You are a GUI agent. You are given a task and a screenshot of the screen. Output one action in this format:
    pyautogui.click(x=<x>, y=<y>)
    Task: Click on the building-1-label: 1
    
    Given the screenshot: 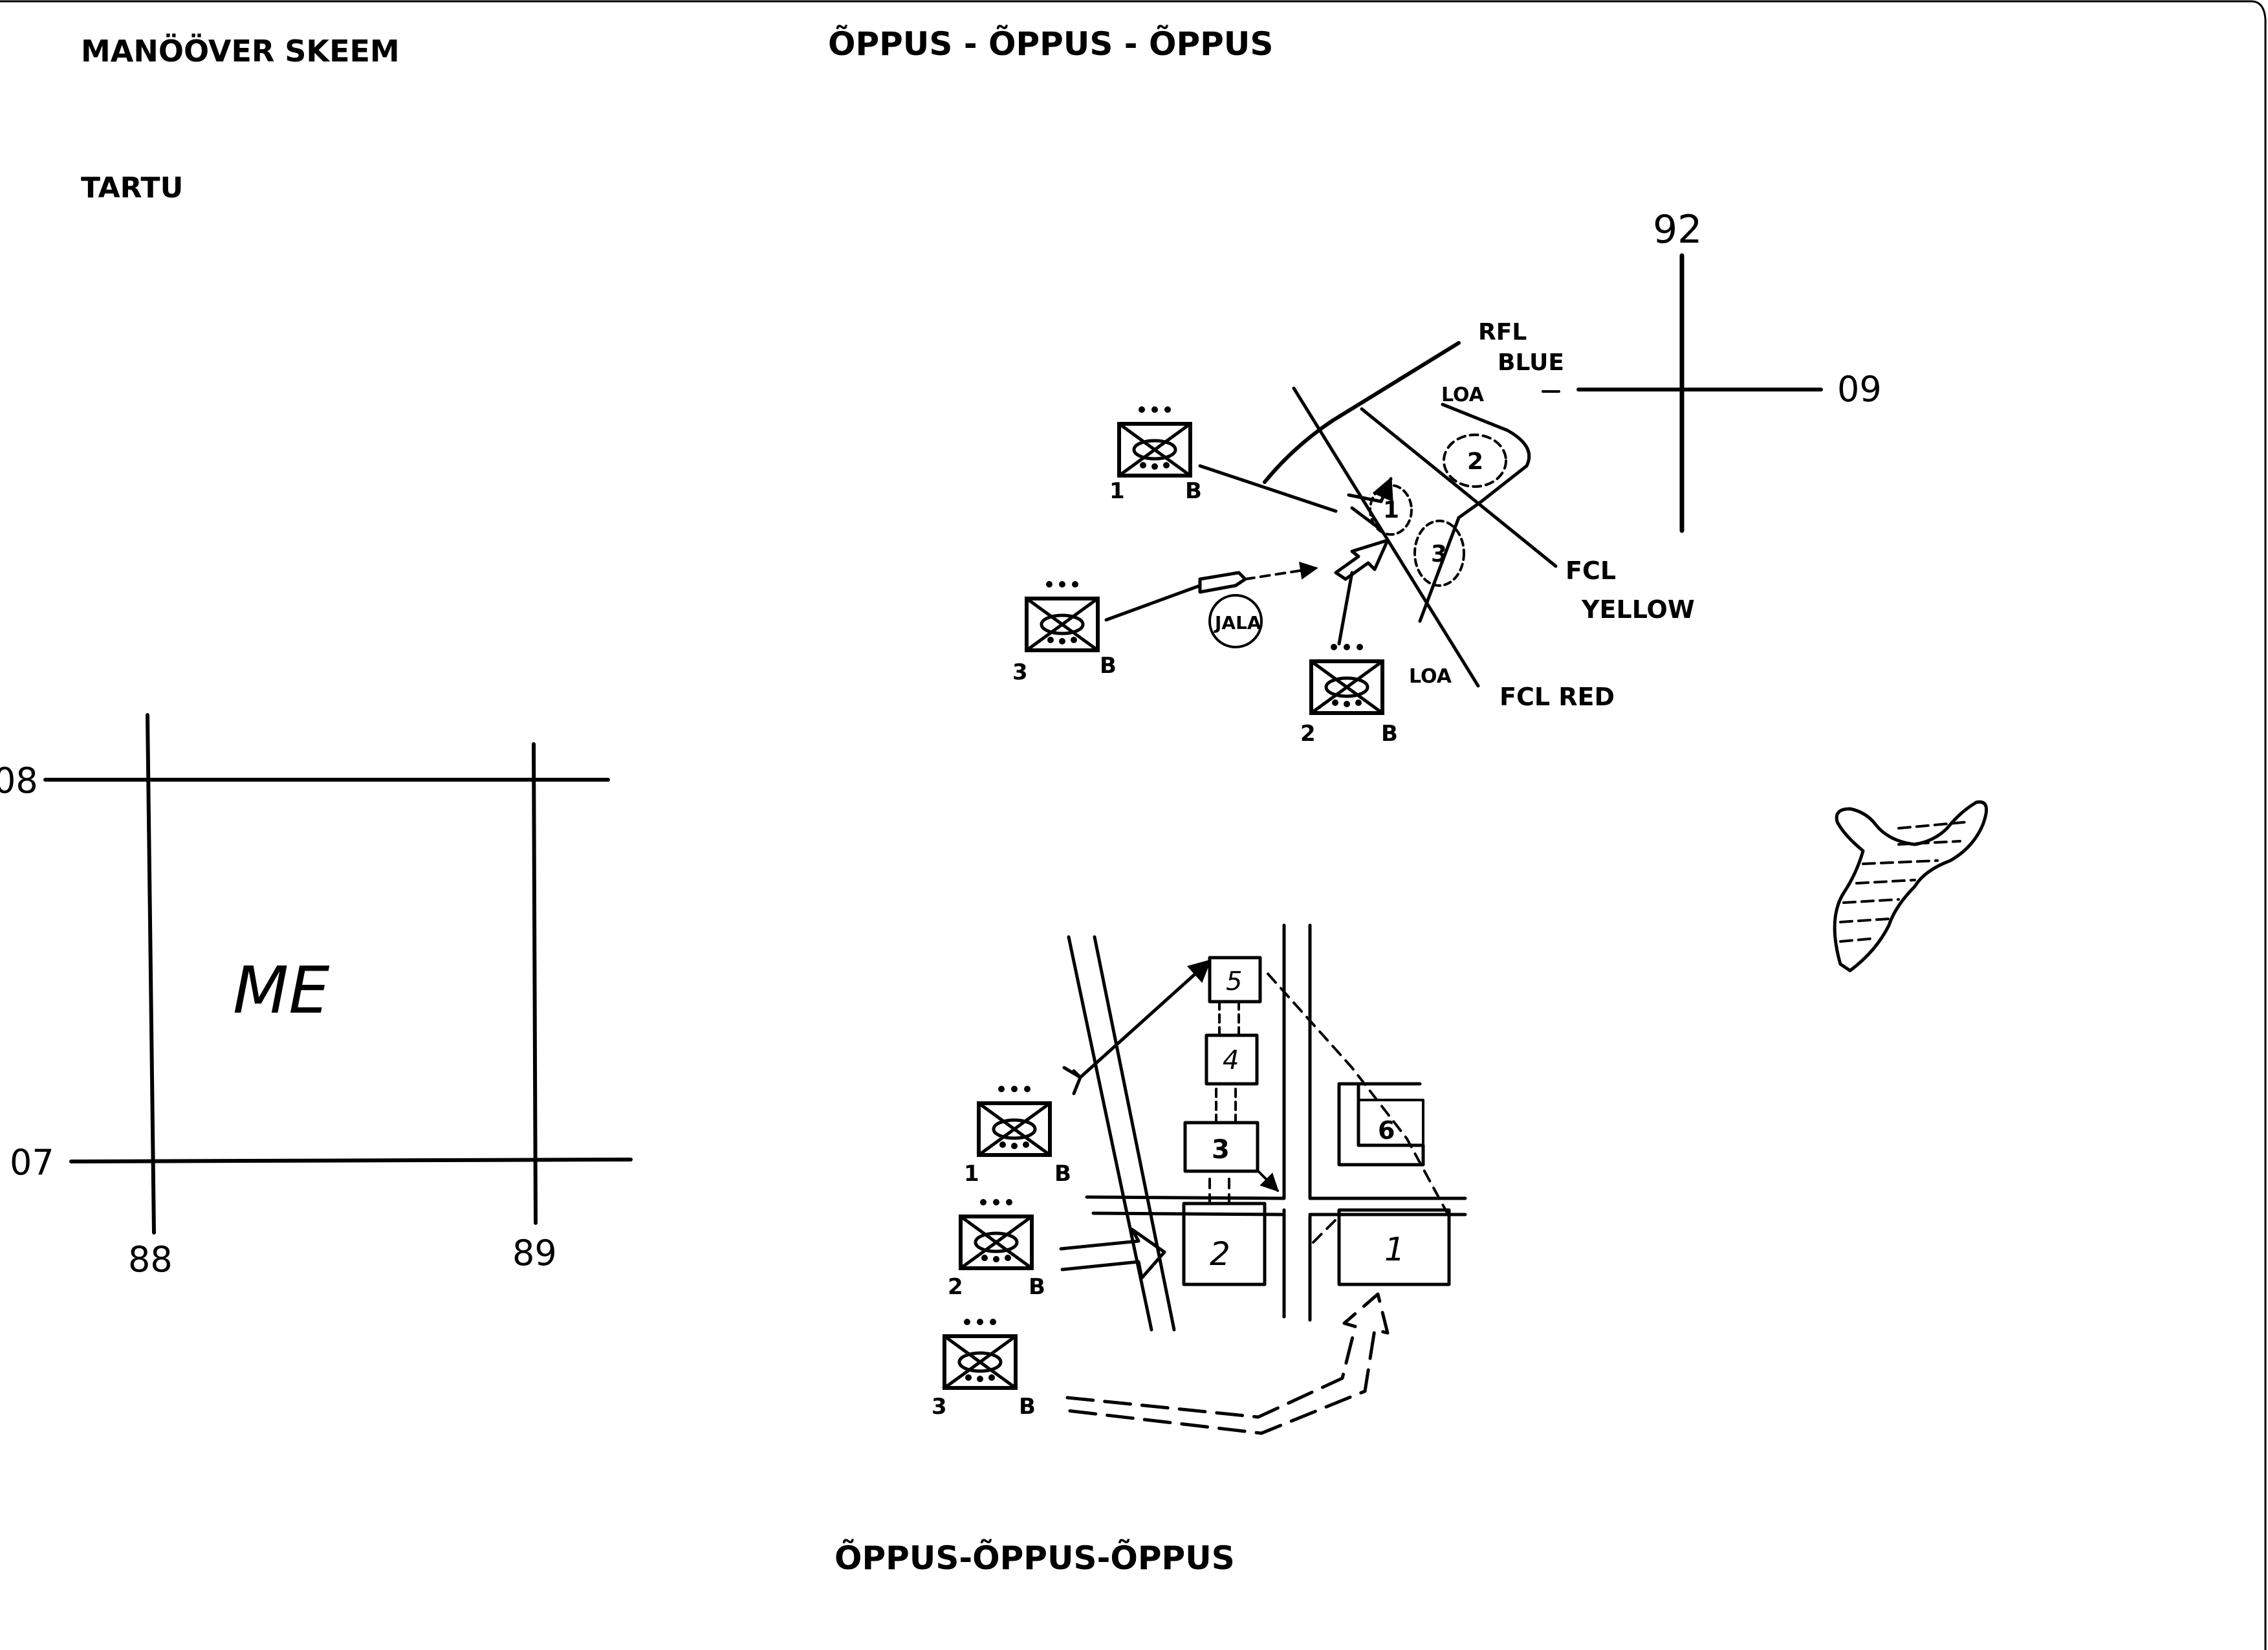 What is the action you would take?
    pyautogui.click(x=1394, y=1249)
    